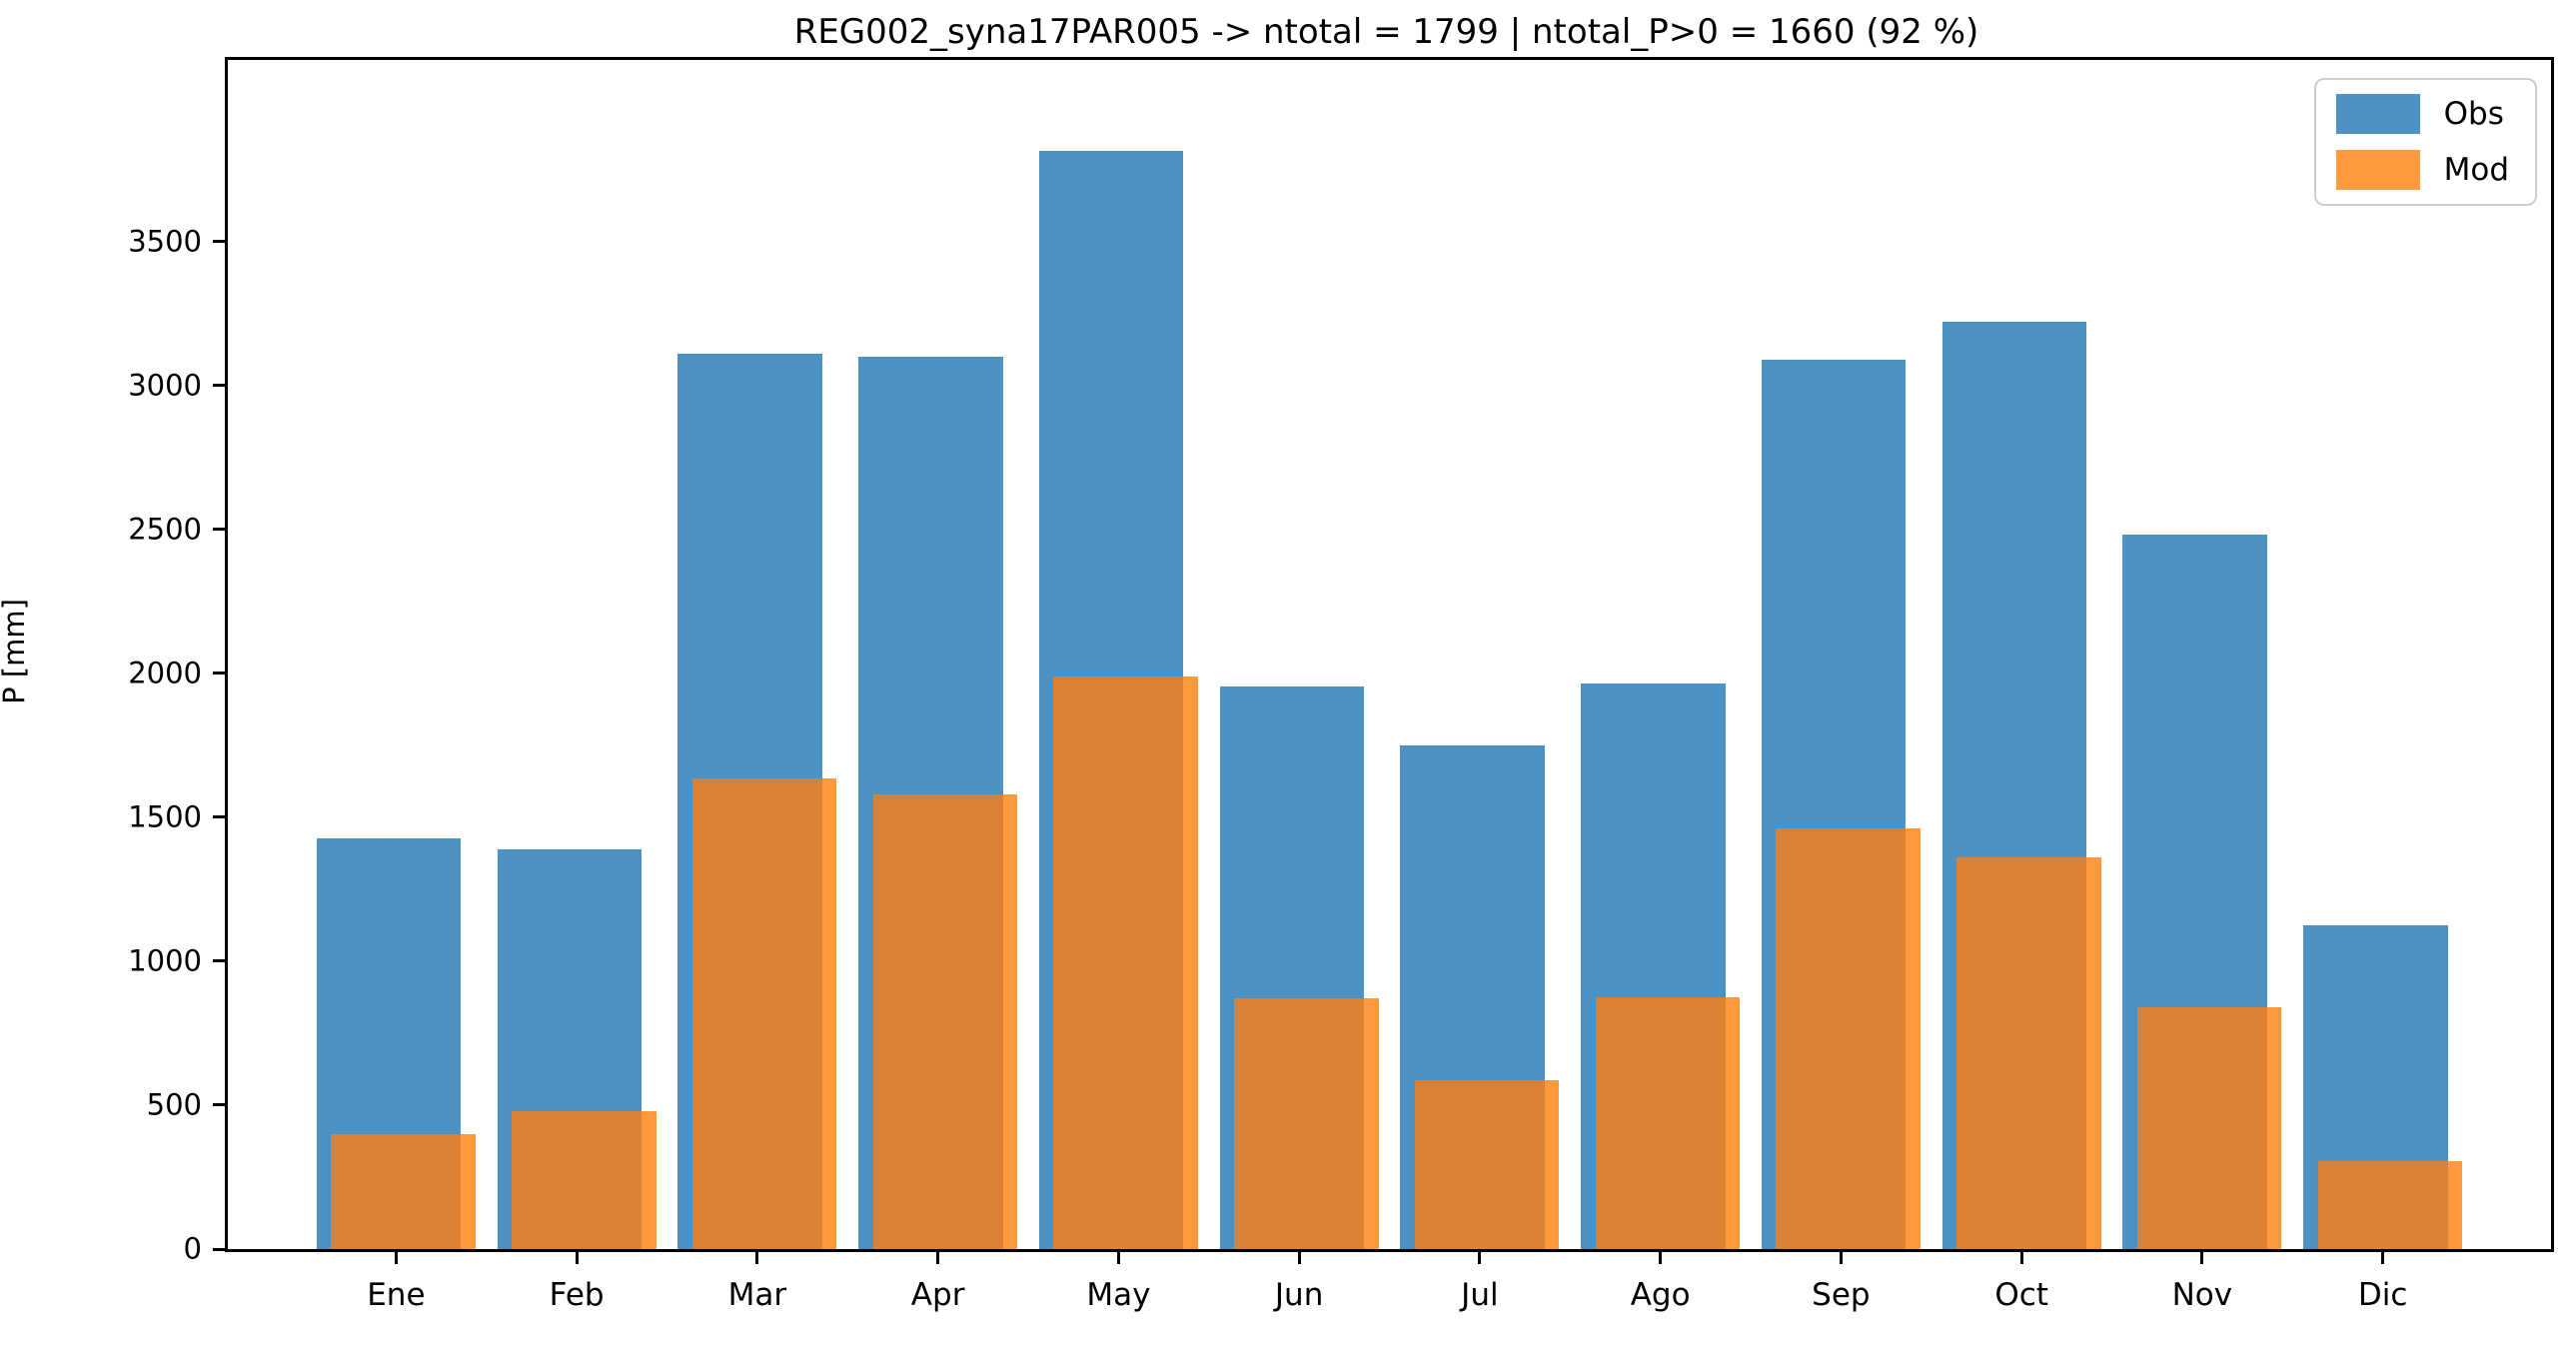 This screenshot has width=2576, height=1348. Describe the element at coordinates (1480, 1295) in the screenshot. I see `x-tick-label-jul: Jul` at that location.